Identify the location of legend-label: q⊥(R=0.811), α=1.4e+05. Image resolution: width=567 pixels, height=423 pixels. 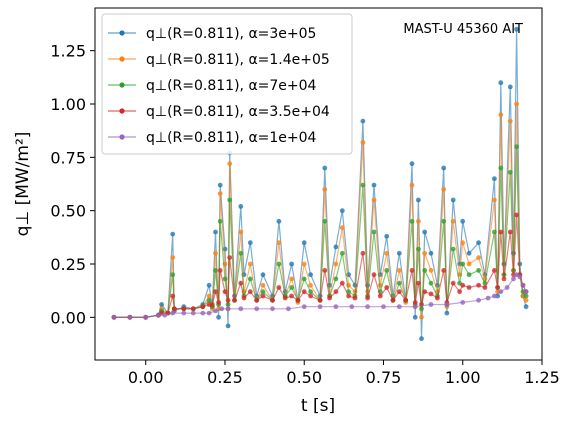
(238, 60).